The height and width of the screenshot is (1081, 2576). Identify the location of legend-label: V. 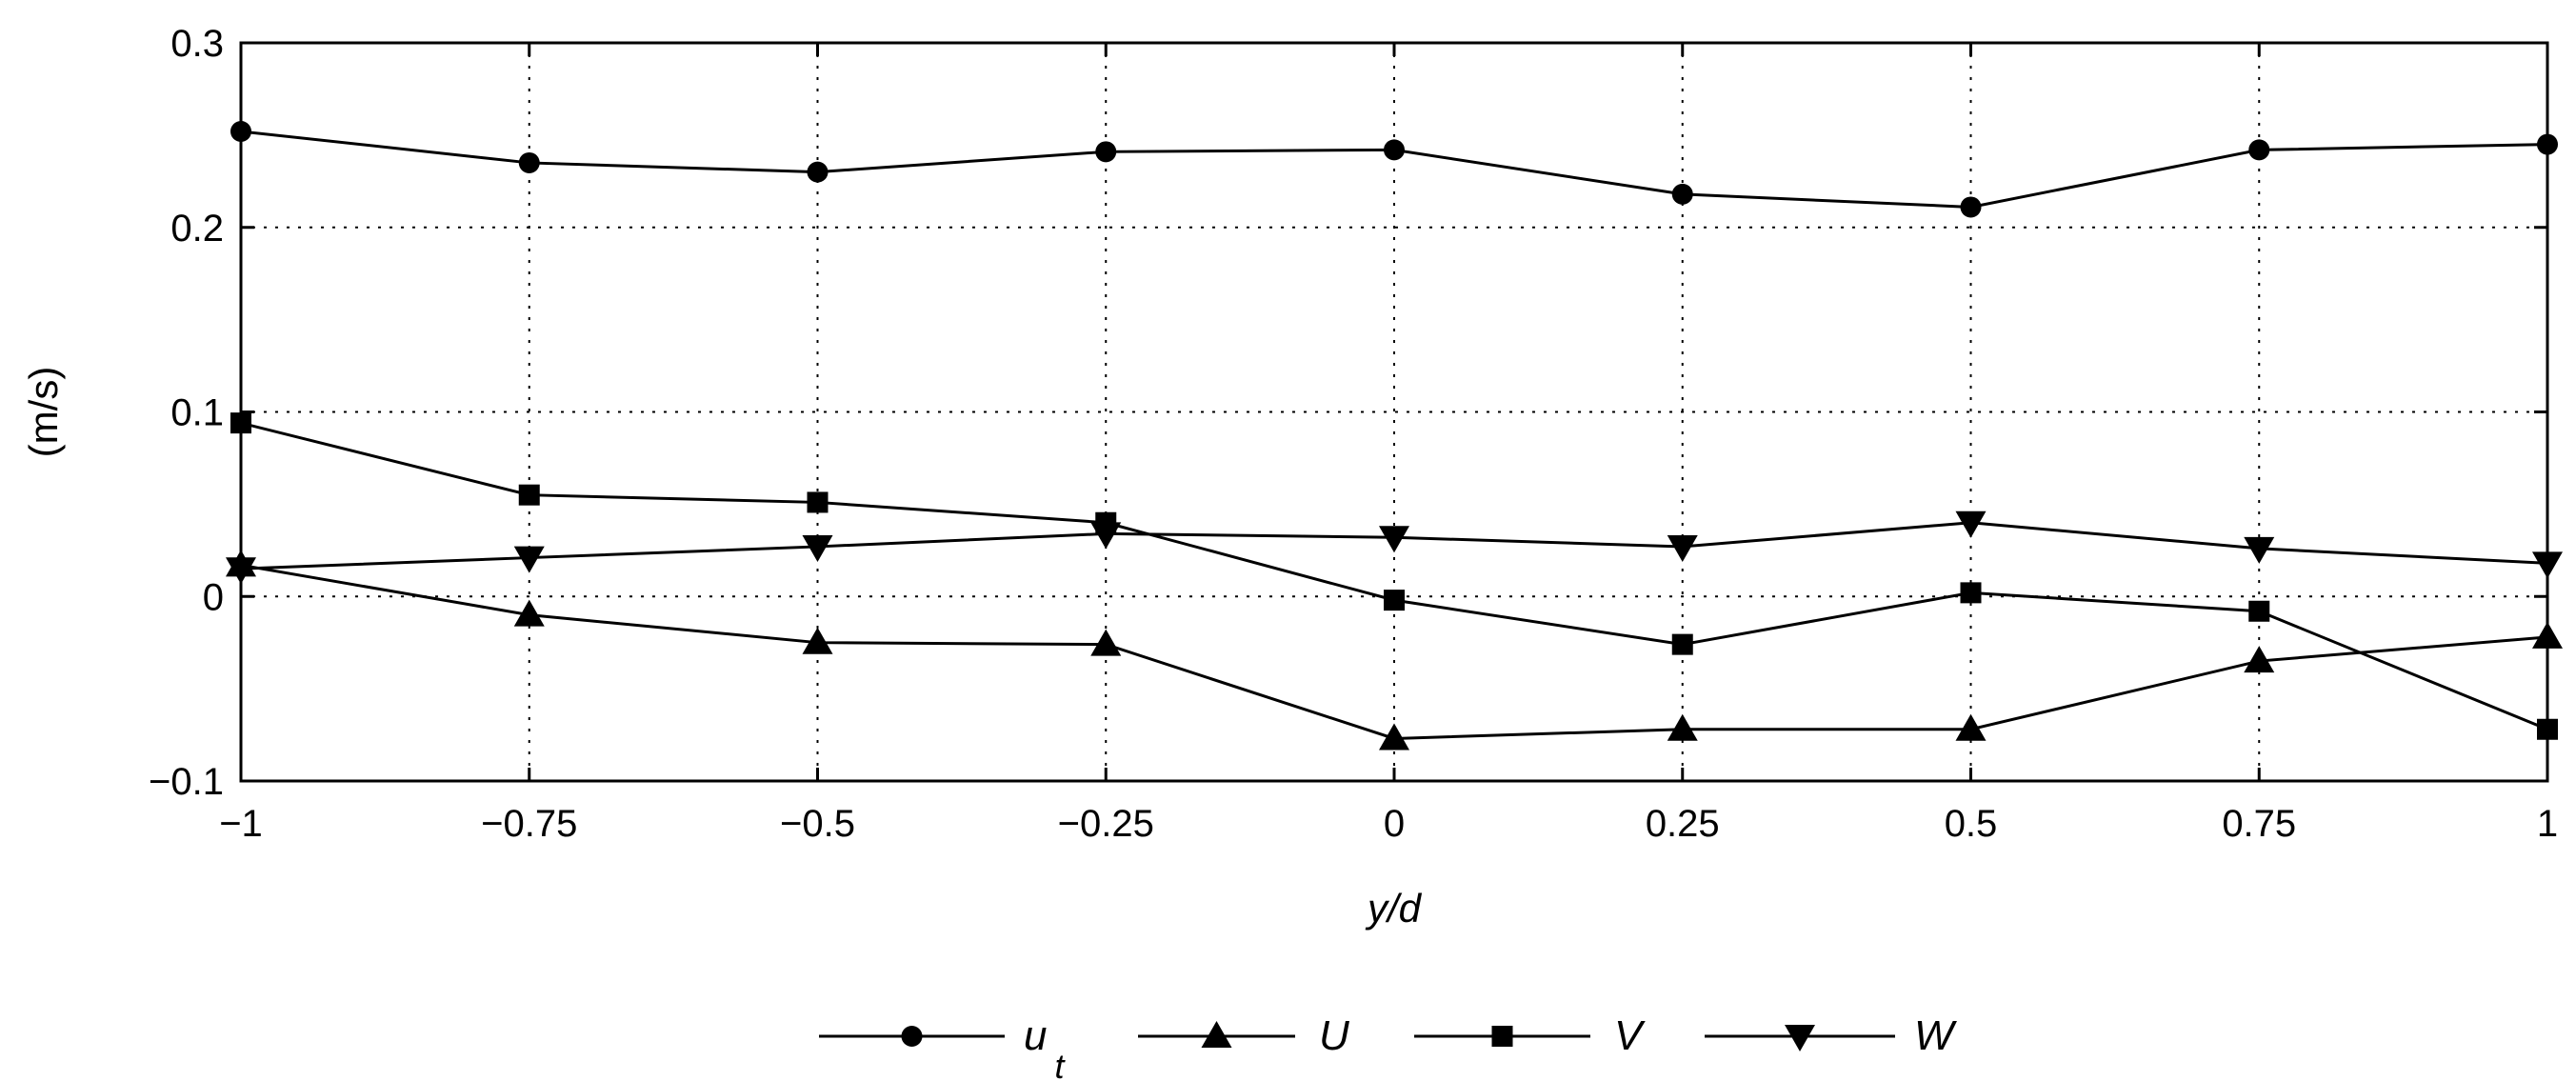
(1630, 1036).